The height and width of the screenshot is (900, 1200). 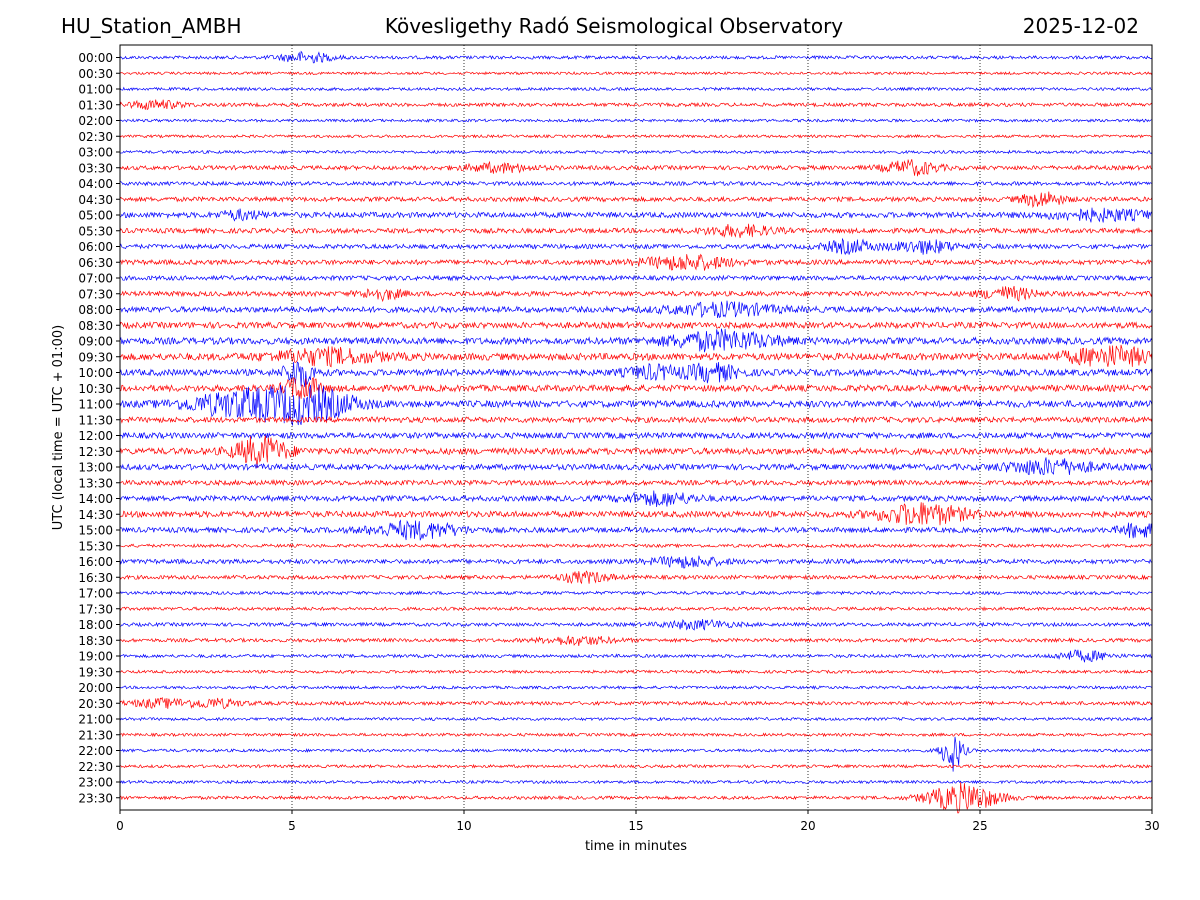 What do you see at coordinates (95, 279) in the screenshot?
I see `y-tick-label: 07:00` at bounding box center [95, 279].